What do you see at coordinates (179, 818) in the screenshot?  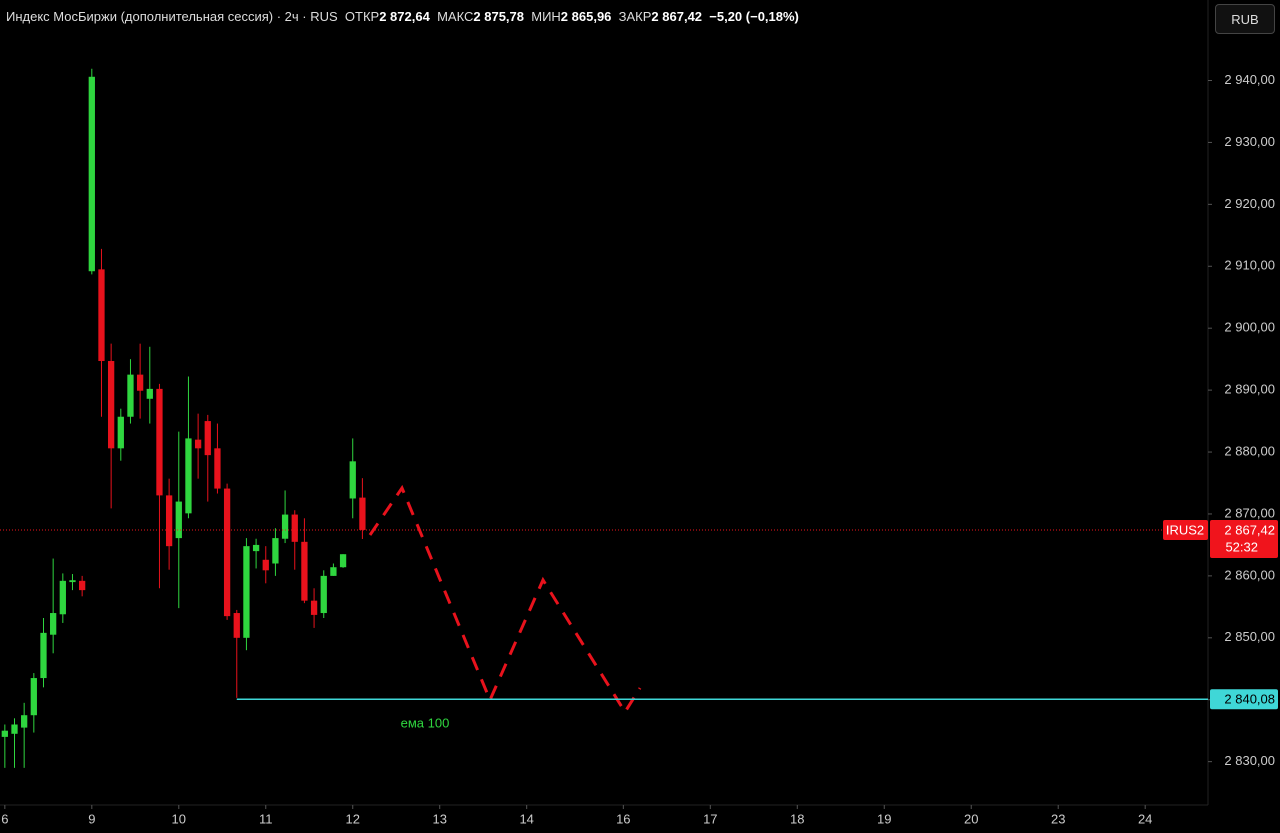 I see `x-tick-label: 10` at bounding box center [179, 818].